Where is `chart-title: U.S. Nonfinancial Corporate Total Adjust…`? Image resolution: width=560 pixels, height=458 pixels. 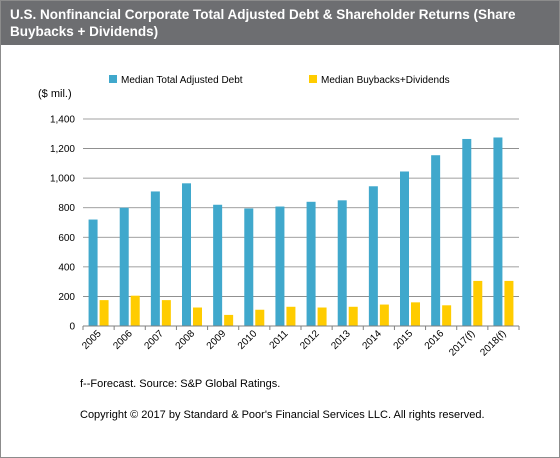
chart-title: U.S. Nonfinancial Corporate Total Adjust… is located at coordinates (263, 23).